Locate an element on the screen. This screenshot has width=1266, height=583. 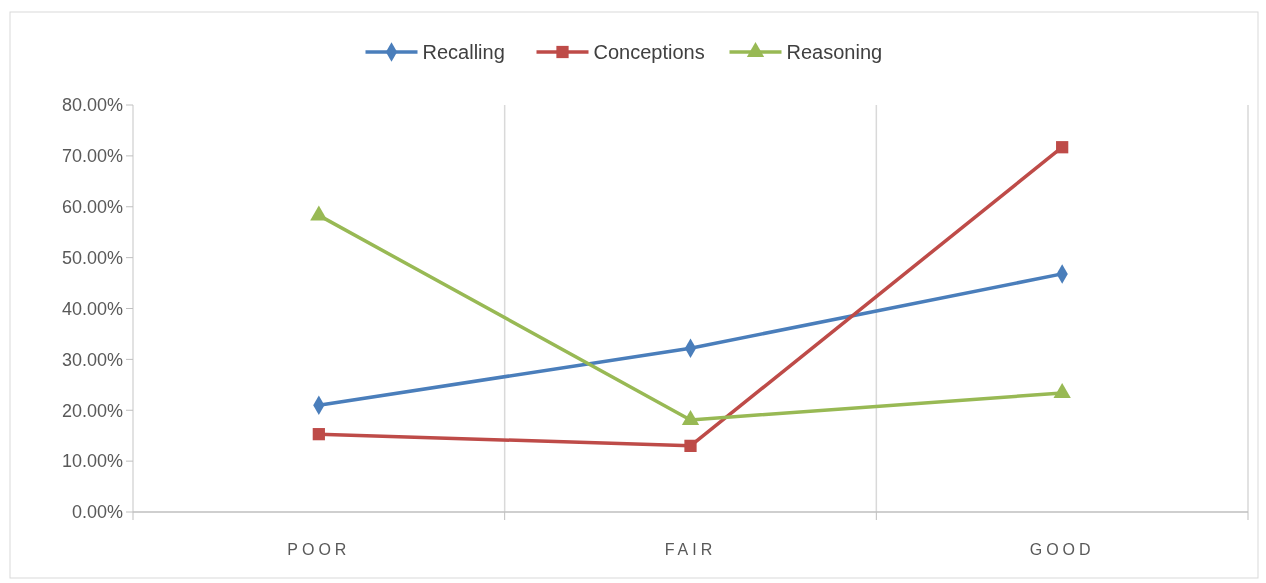
y-tick-label: 0.00% is located at coordinates (97, 512).